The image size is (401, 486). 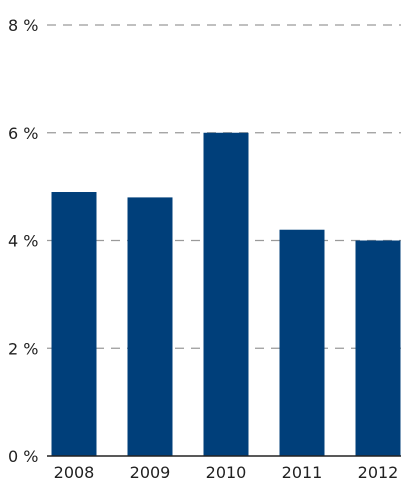 I want to click on x-tick-label: 2010, so click(x=226, y=472).